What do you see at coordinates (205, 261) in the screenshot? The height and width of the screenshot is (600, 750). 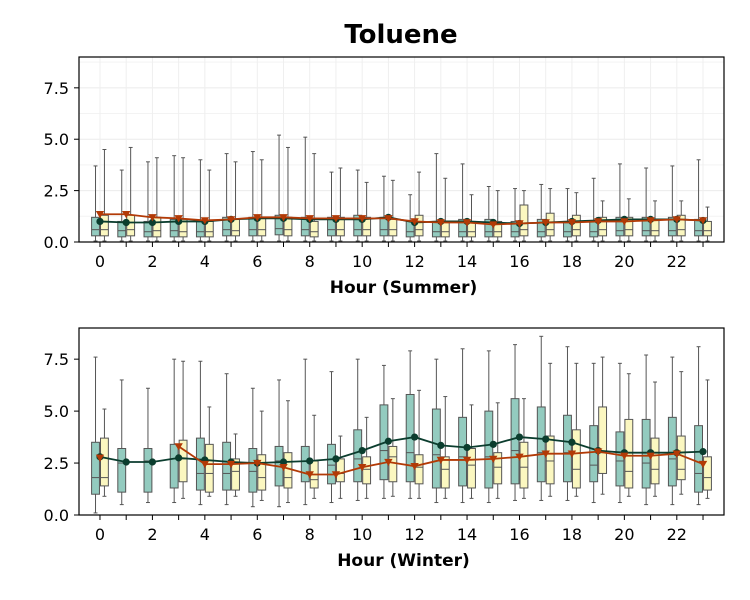 I see `summer-xtick-label: 4` at bounding box center [205, 261].